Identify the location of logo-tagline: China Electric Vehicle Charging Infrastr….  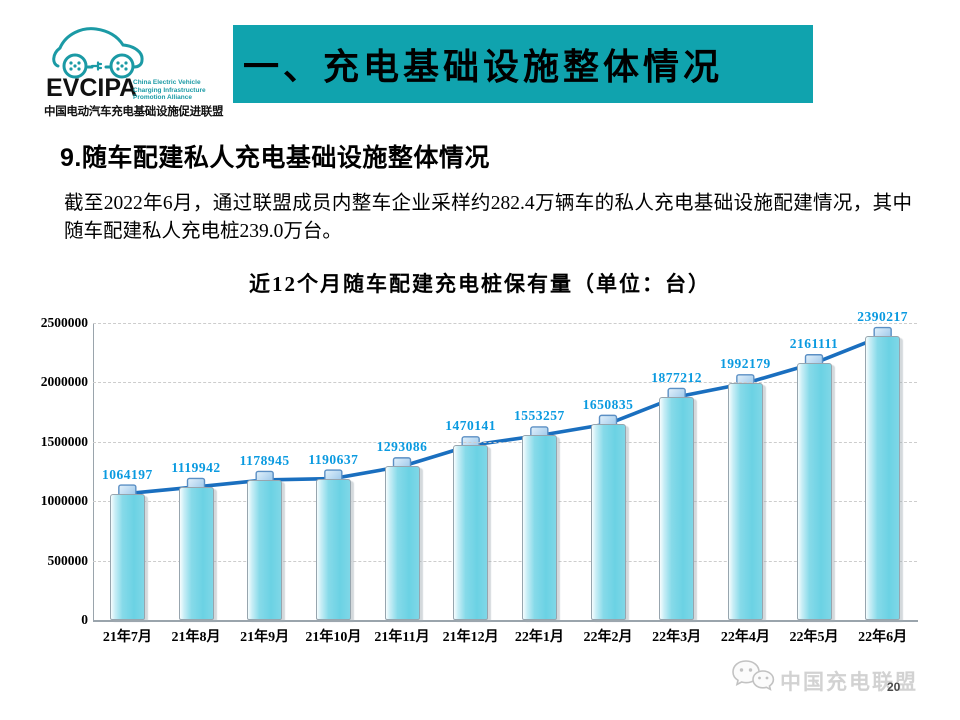
(169, 90).